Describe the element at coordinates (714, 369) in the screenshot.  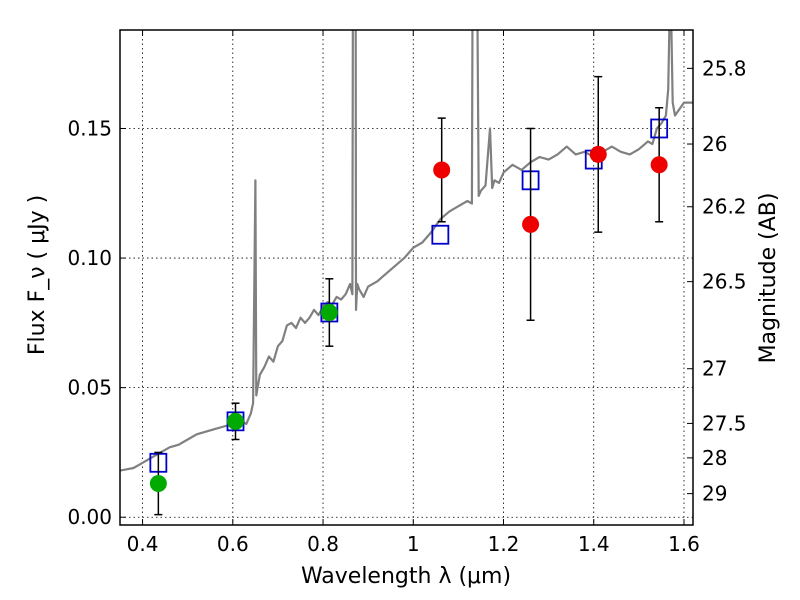
I see `right-tick-label: 27` at that location.